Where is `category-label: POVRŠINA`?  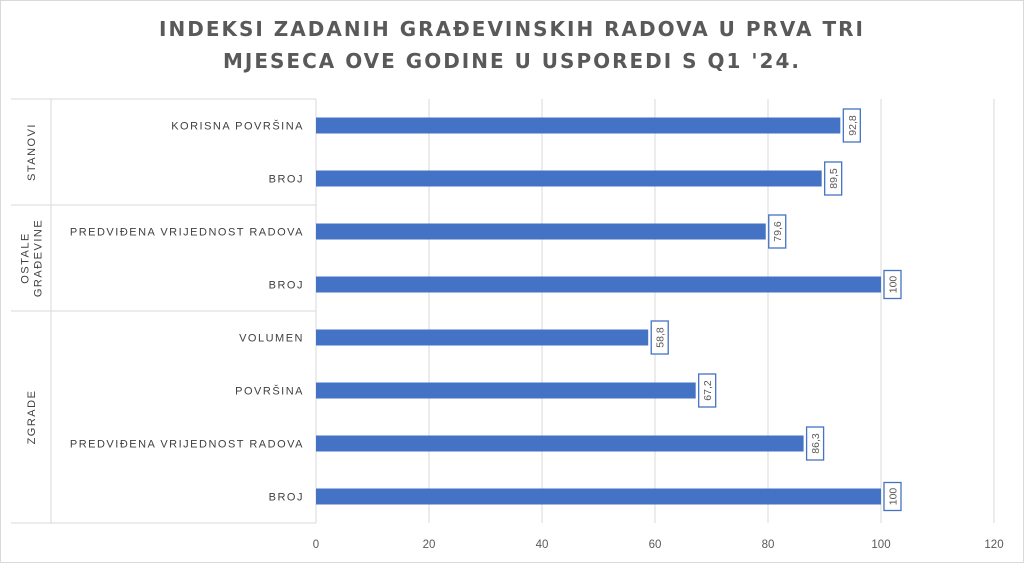
category-label: POVRŠINA is located at coordinates (269, 391).